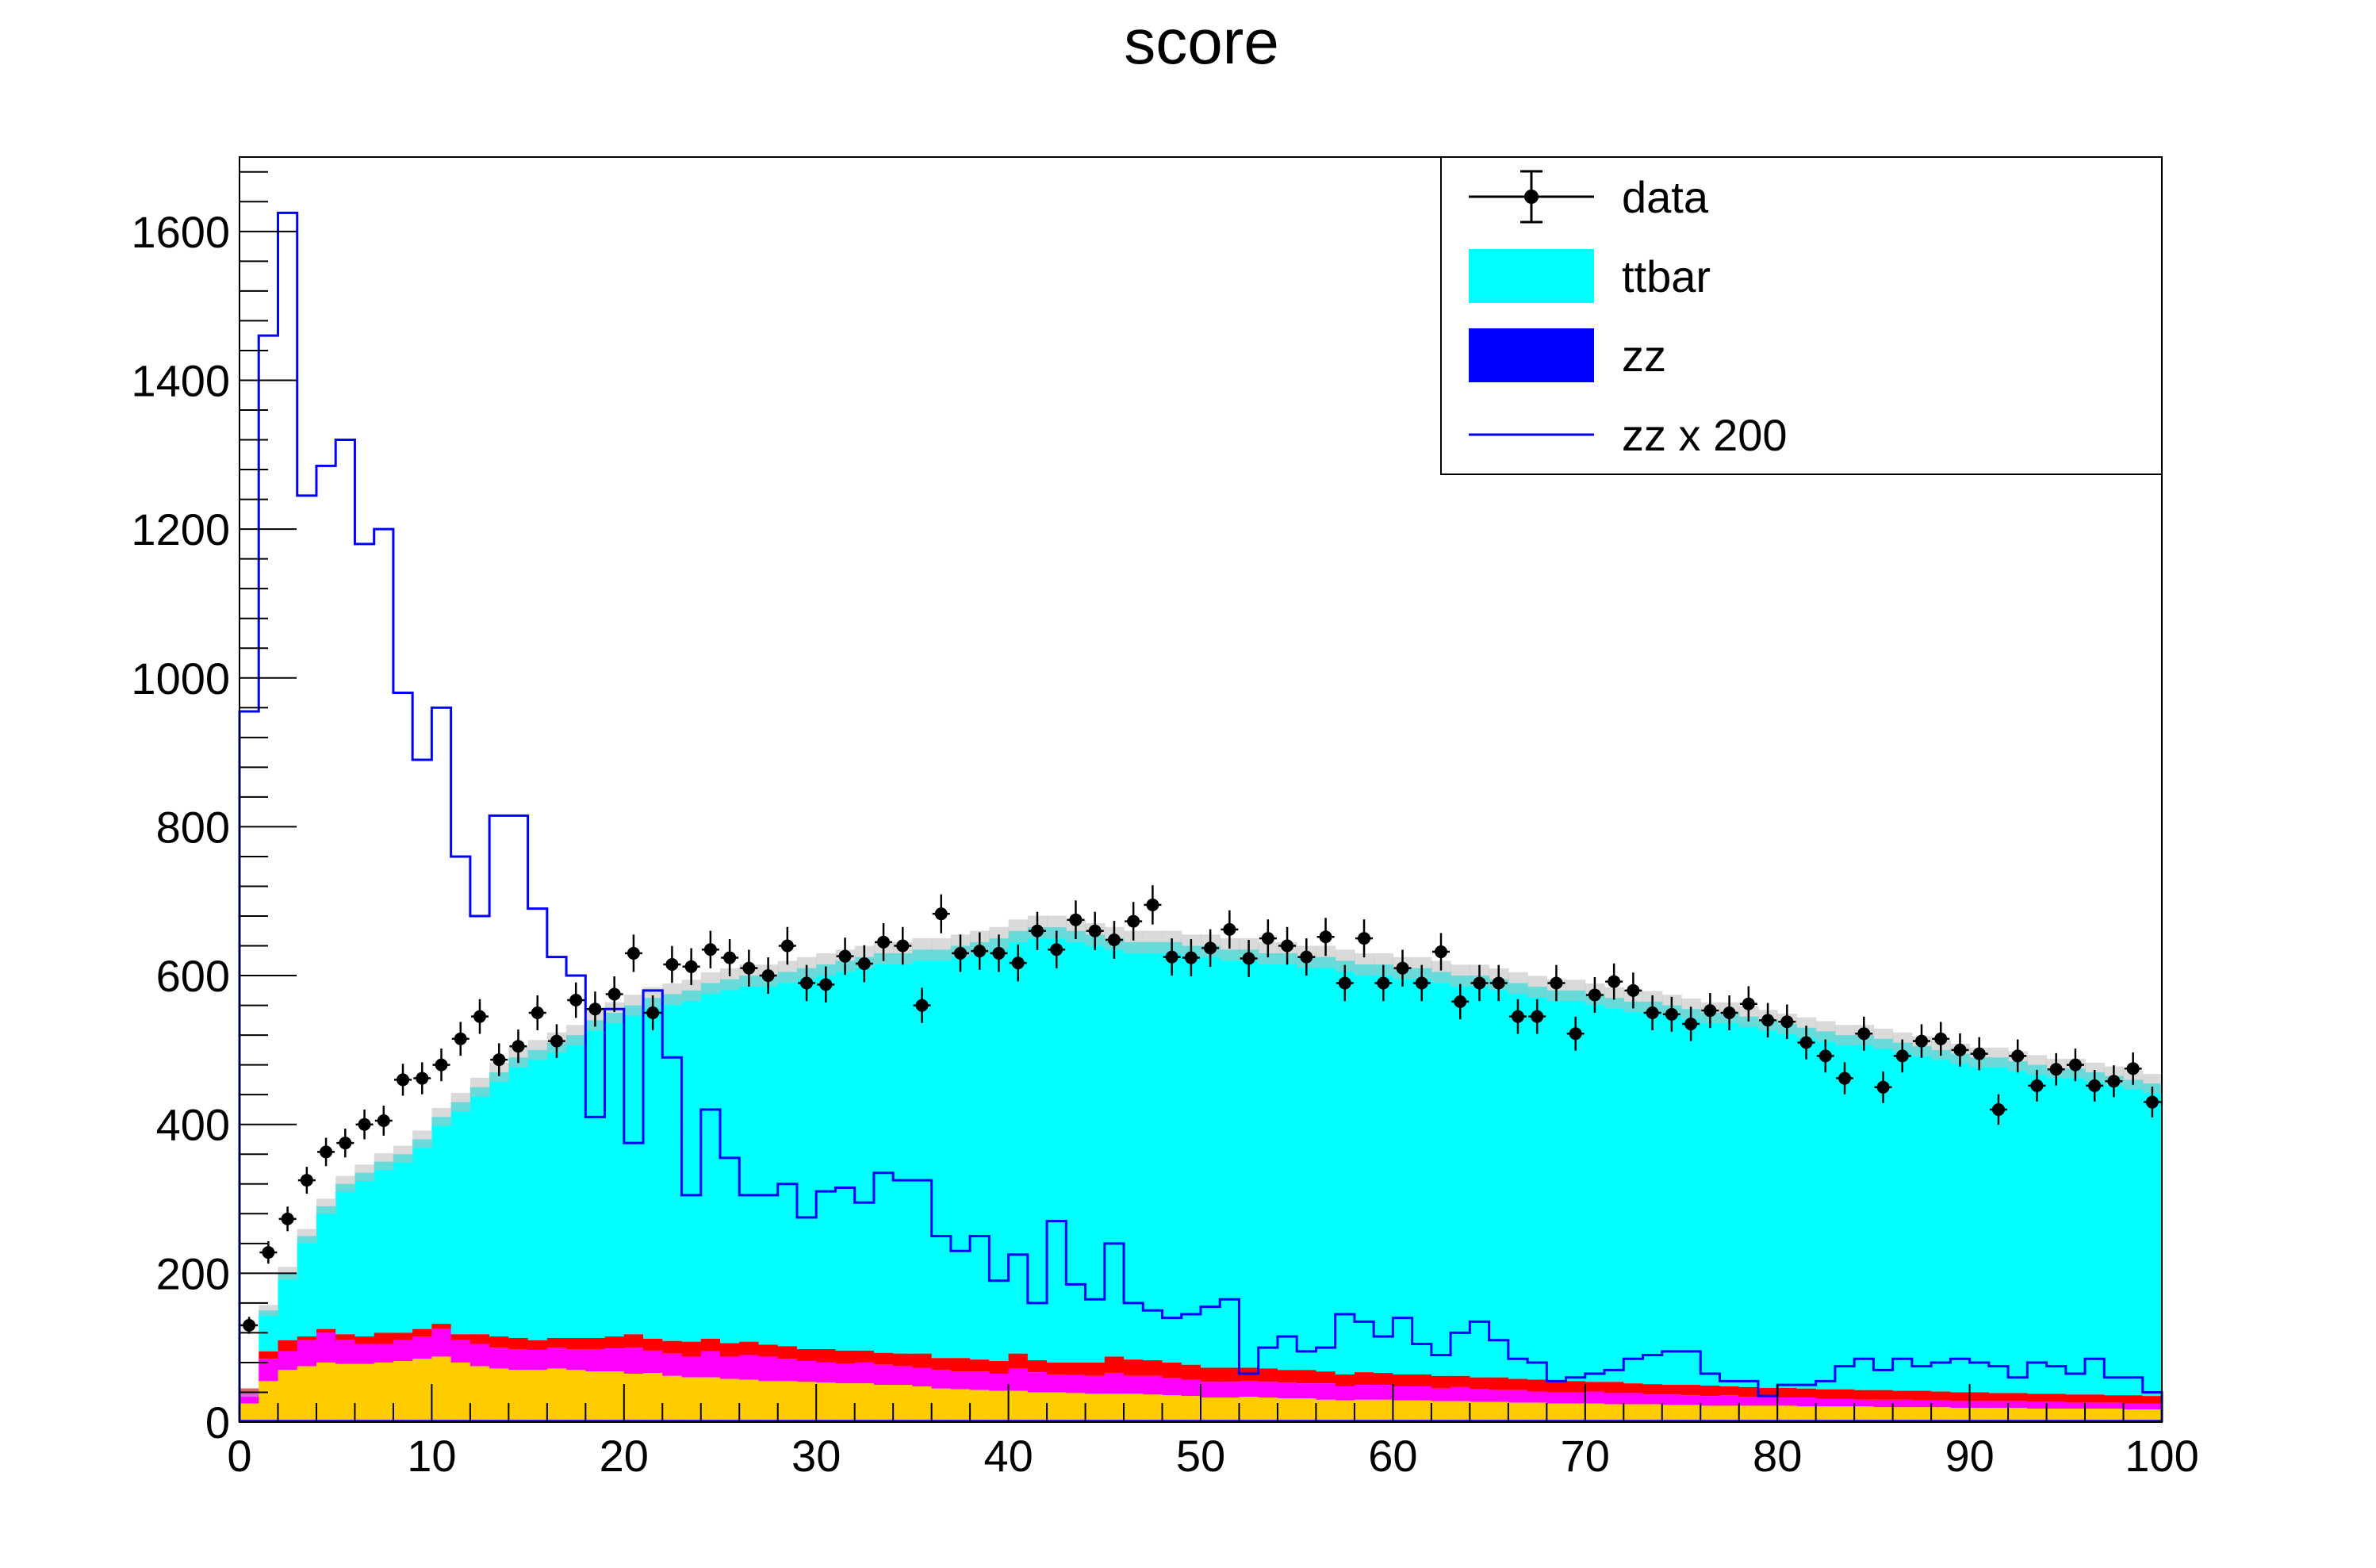  What do you see at coordinates (193, 1273) in the screenshot?
I see `y-tick-label: 200` at bounding box center [193, 1273].